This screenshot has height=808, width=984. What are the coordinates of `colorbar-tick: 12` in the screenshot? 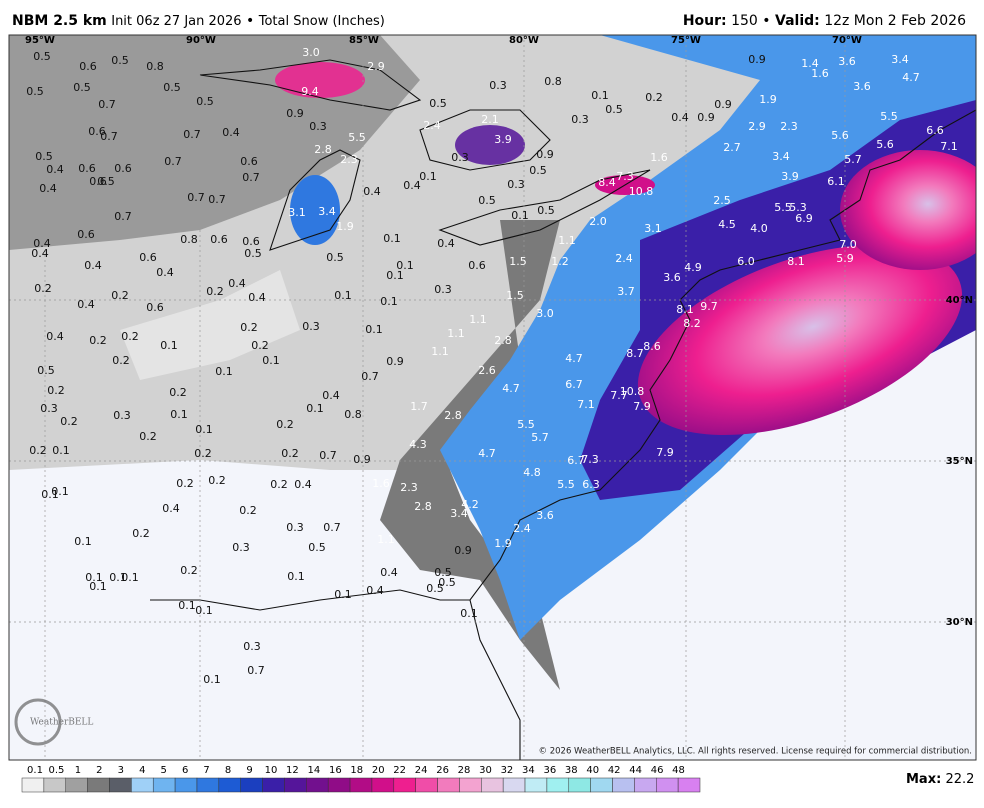 It's located at (292, 770).